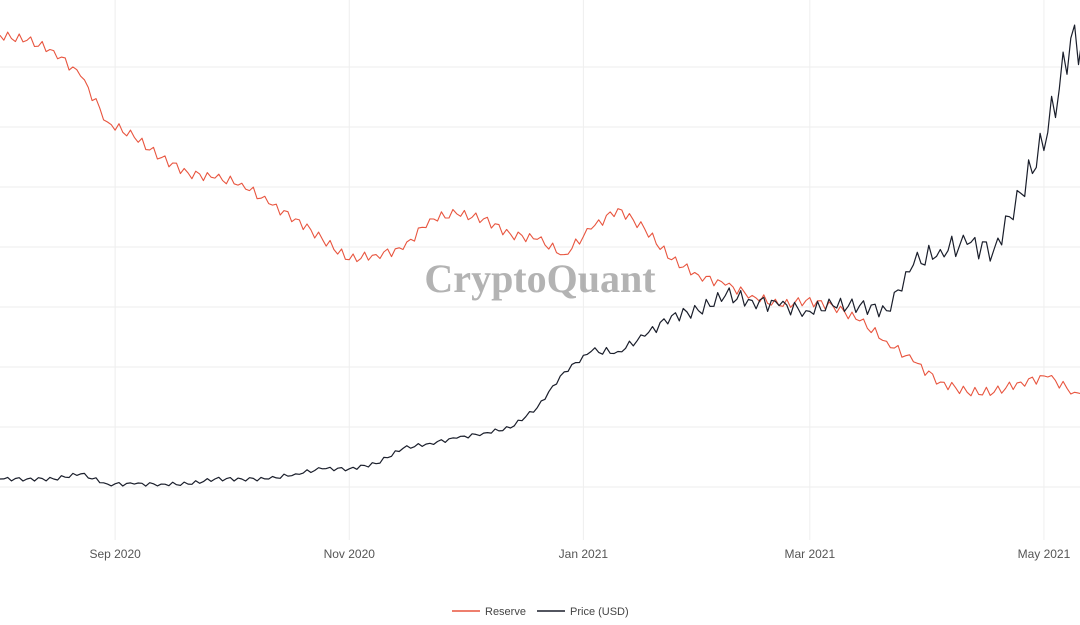  I want to click on x-tick-label: Mar 2021, so click(809, 554).